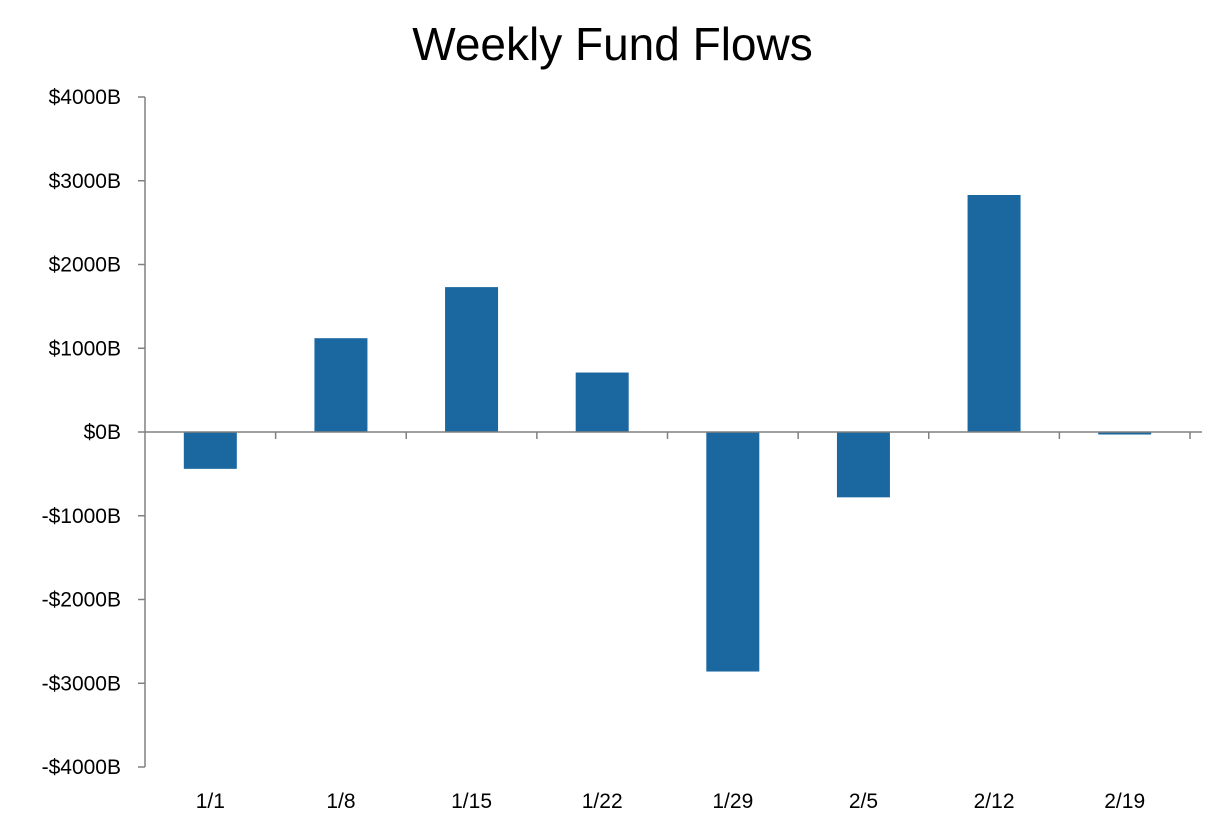 The width and height of the screenshot is (1225, 831). Describe the element at coordinates (85, 97) in the screenshot. I see `y-tick-label: $4000B` at that location.